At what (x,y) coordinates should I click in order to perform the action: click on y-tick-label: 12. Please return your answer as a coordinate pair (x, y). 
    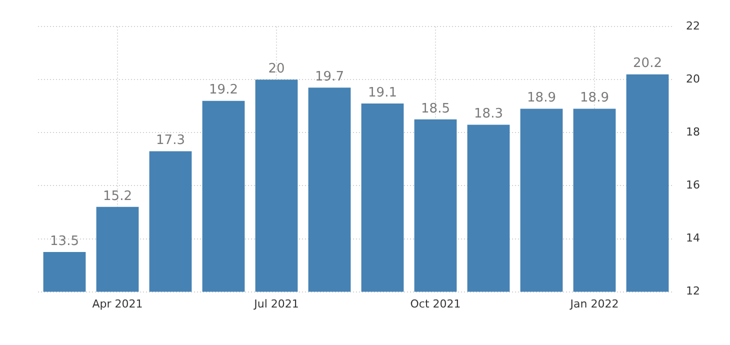
    Looking at the image, I should click on (693, 291).